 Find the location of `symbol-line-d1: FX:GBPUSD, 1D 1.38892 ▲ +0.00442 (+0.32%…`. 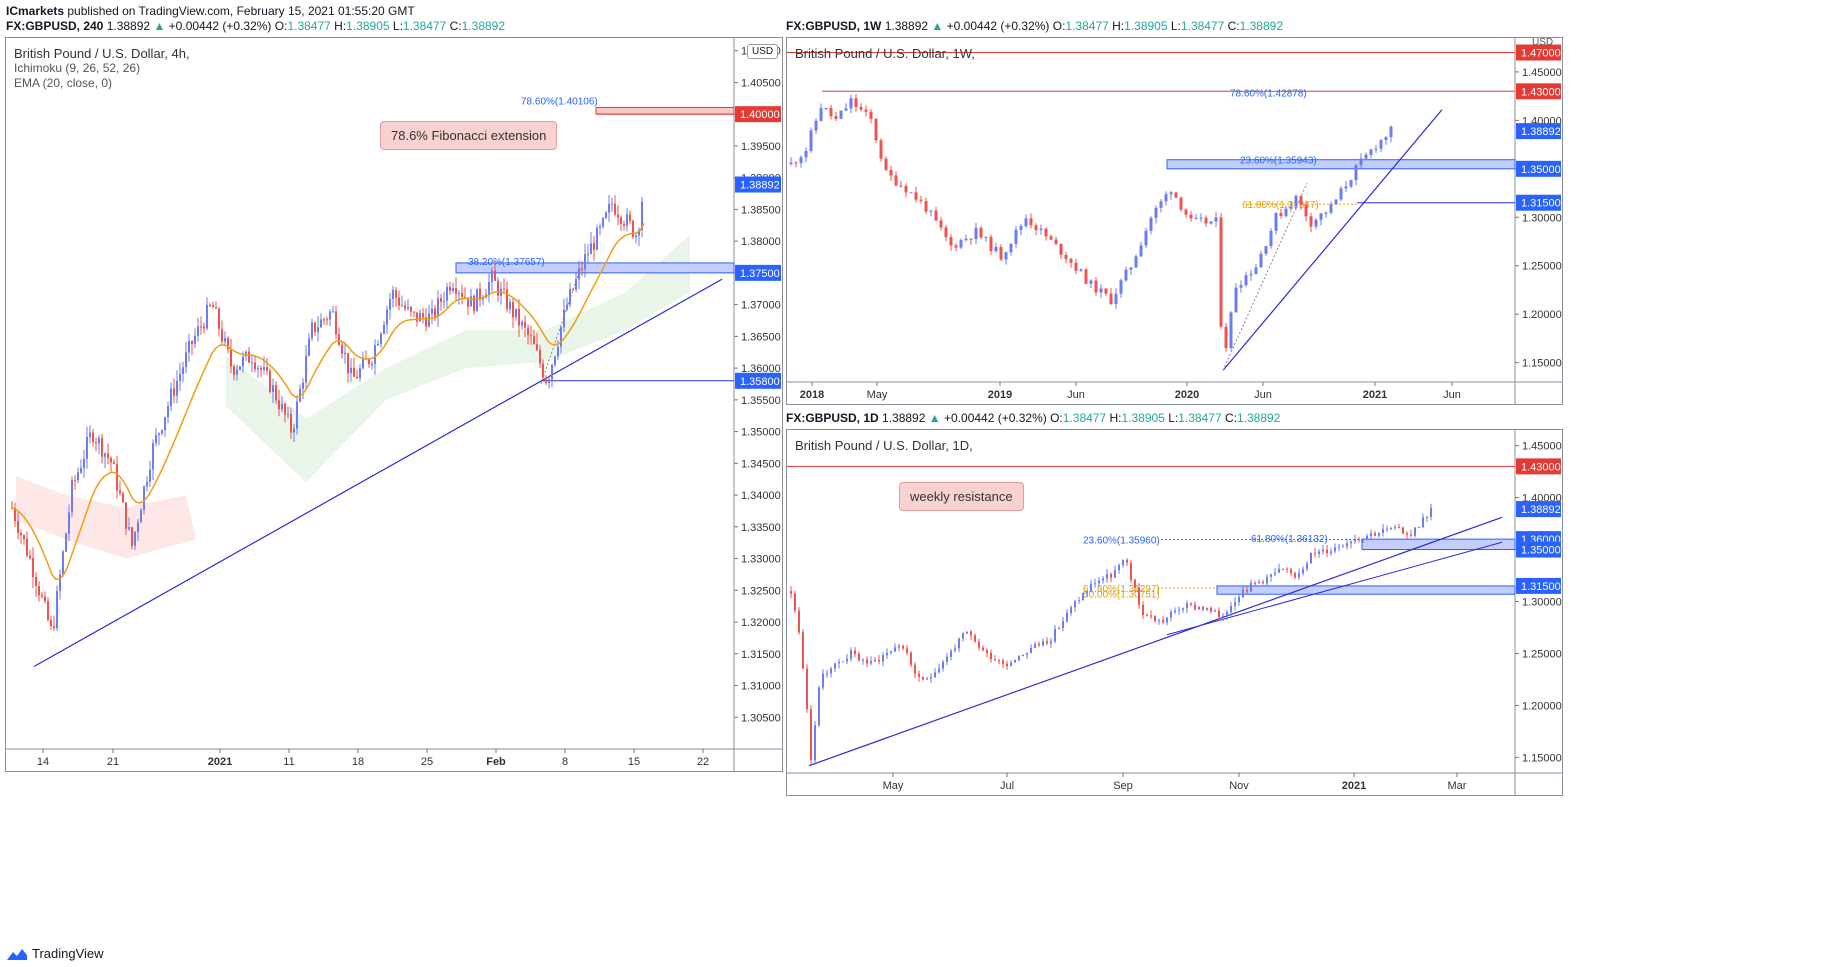

symbol-line-d1: FX:GBPUSD, 1D 1.38892 ▲ +0.00442 (+0.32%… is located at coordinates (1033, 418).